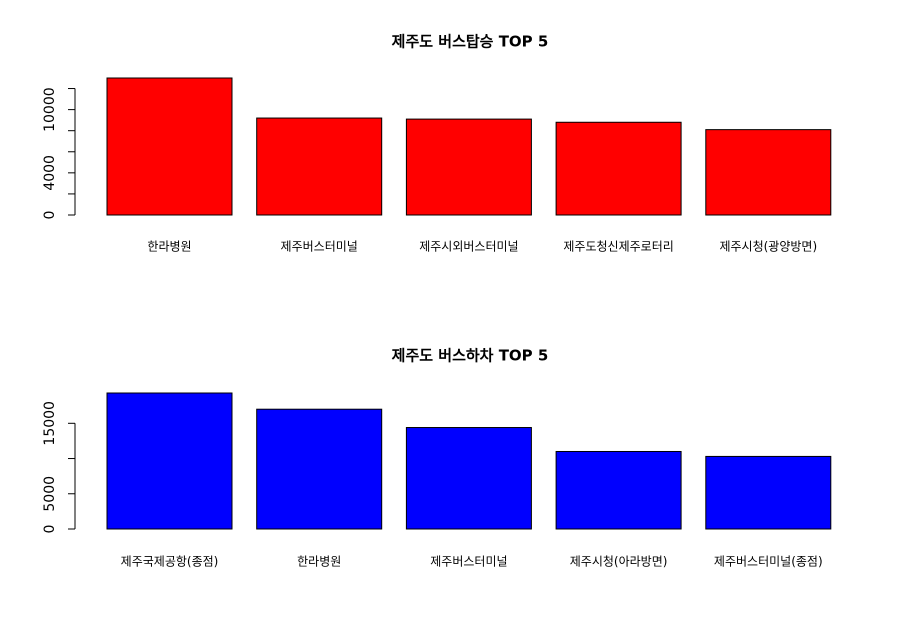  I want to click on x-tick-label: 제주국제공항(종점), so click(170, 562).